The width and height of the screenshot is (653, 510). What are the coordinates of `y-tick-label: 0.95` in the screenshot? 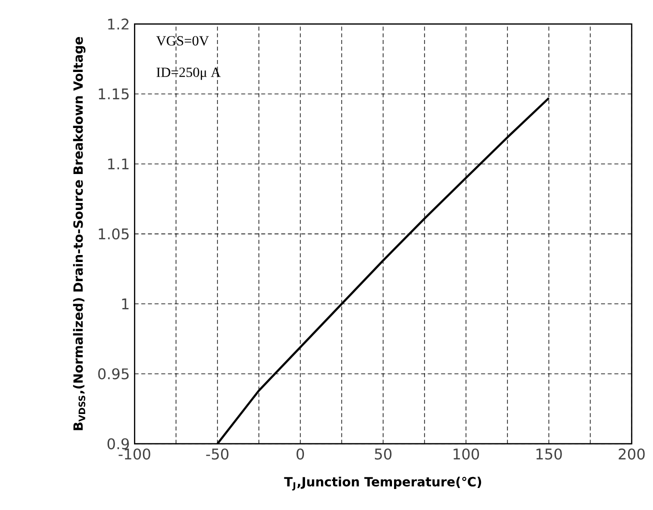 It's located at (113, 374).